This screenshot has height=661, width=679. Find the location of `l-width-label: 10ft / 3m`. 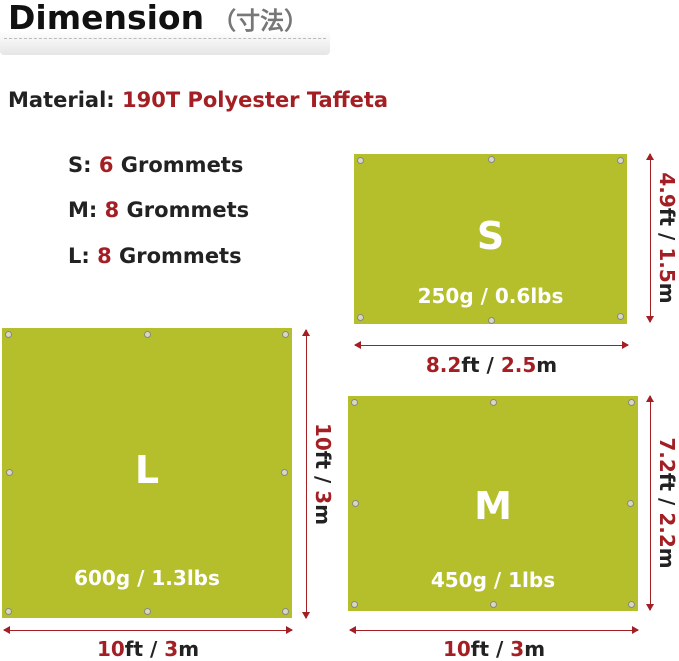

l-width-label: 10ft / 3m is located at coordinates (148, 649).